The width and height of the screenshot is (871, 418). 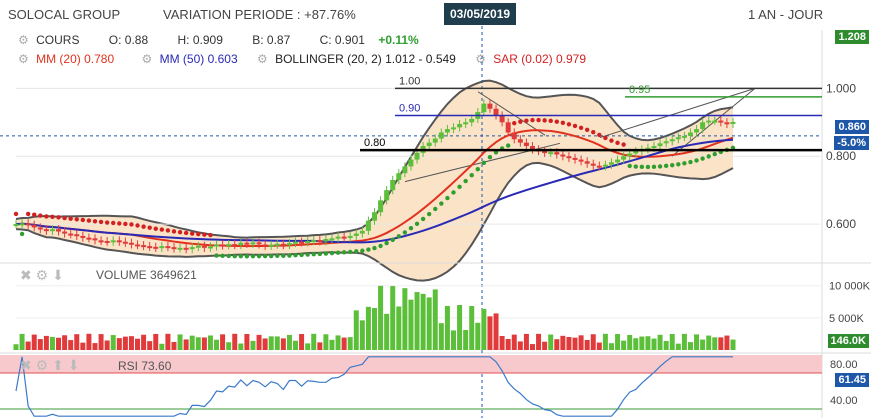 What do you see at coordinates (852, 37) in the screenshot?
I see `top-price-badge: 1.208` at bounding box center [852, 37].